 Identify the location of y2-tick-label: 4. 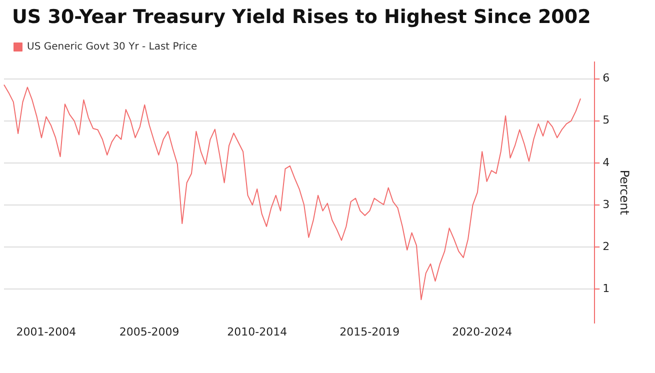
(606, 162).